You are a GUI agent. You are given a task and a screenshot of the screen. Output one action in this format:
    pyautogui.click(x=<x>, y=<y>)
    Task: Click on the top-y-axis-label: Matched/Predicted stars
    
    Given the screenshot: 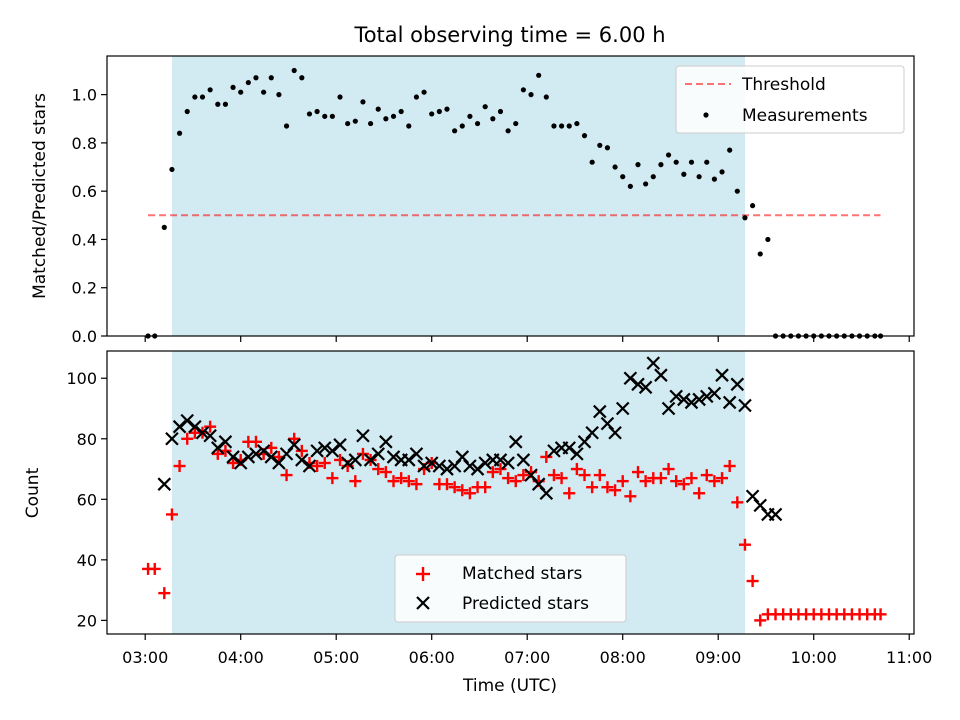 What is the action you would take?
    pyautogui.click(x=40, y=196)
    